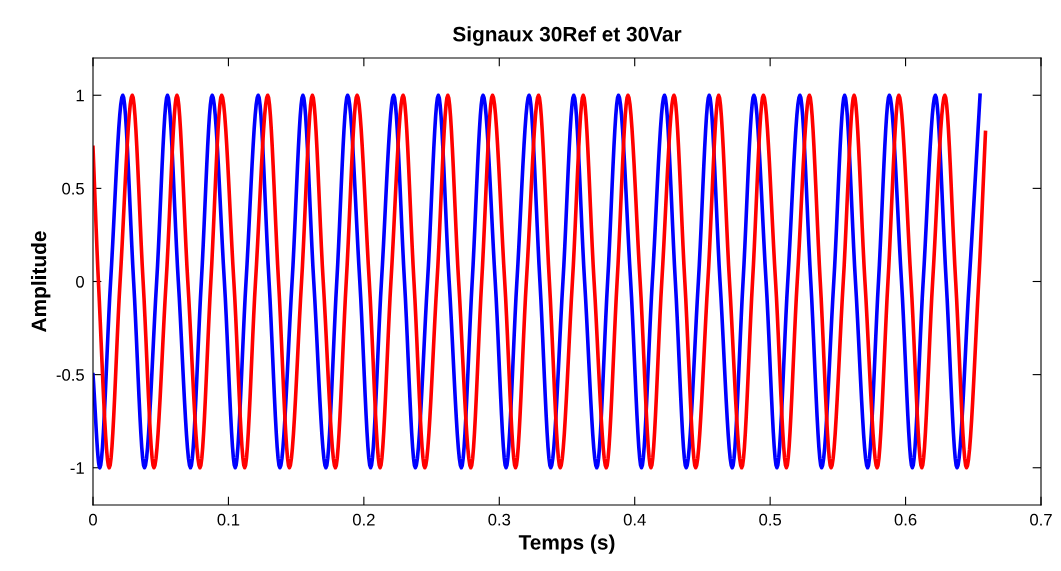  What do you see at coordinates (905, 519) in the screenshot?
I see `x-tick-label: 0.6` at bounding box center [905, 519].